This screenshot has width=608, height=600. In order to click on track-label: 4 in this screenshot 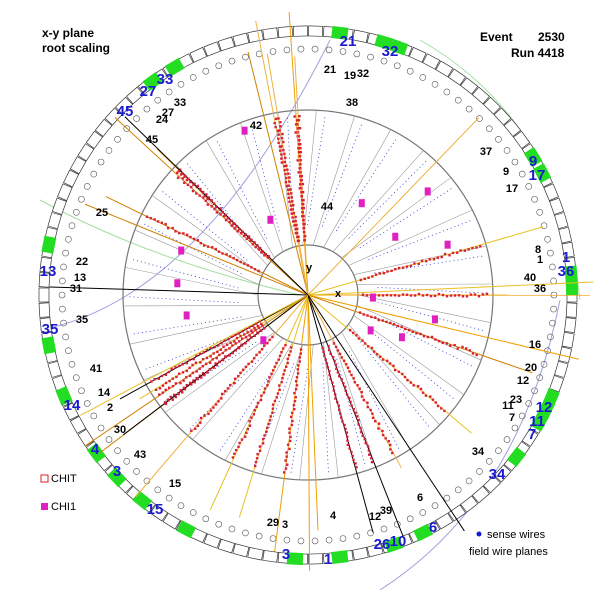, I will do `click(333, 516)`.